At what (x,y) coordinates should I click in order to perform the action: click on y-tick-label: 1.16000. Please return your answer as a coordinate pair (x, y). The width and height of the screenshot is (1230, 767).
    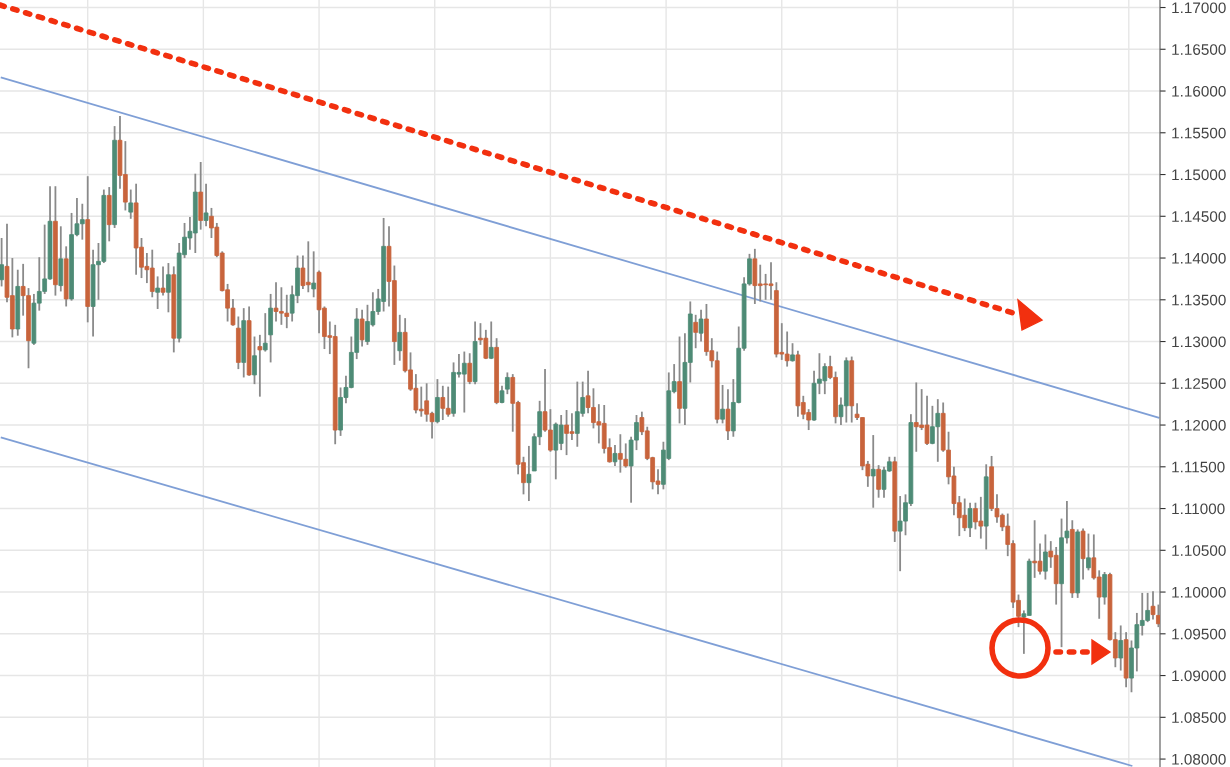
    Looking at the image, I should click on (1199, 91).